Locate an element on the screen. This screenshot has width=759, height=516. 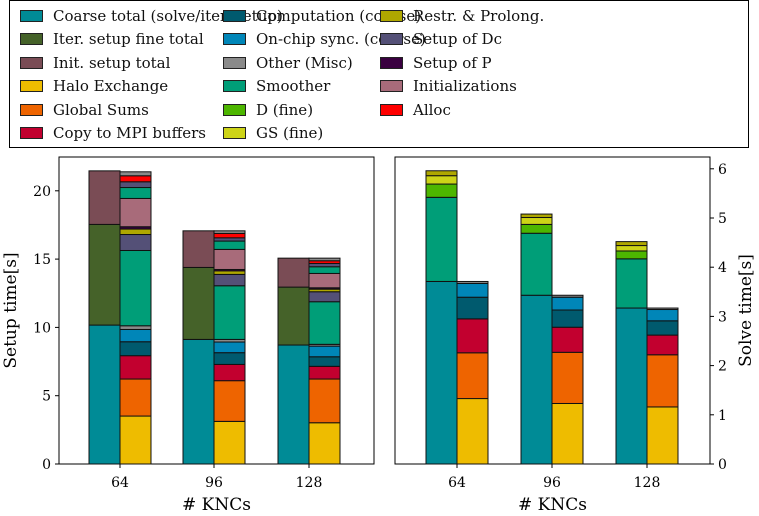
legend-label: Init. setup total is located at coordinates (112, 62).